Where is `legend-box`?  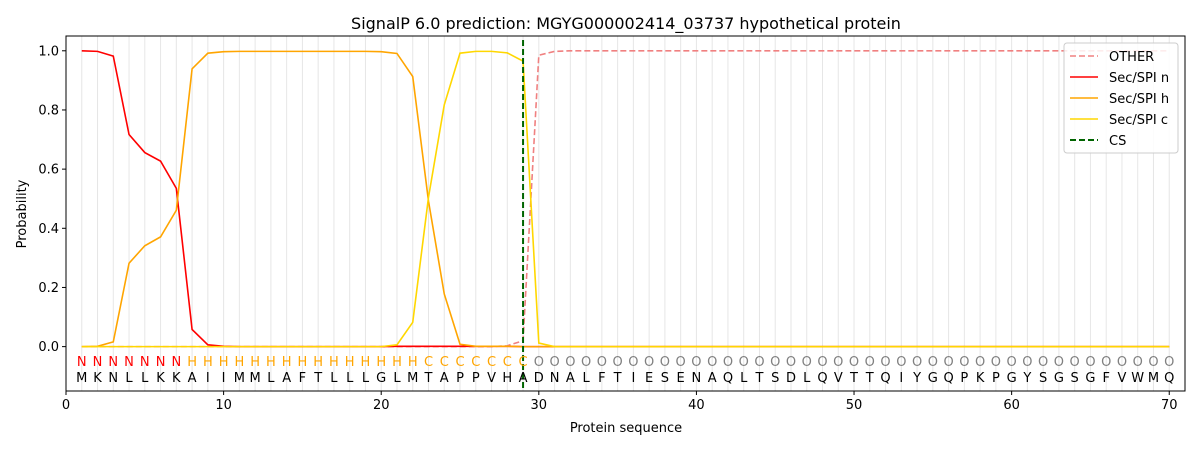
legend-box is located at coordinates (1121, 98).